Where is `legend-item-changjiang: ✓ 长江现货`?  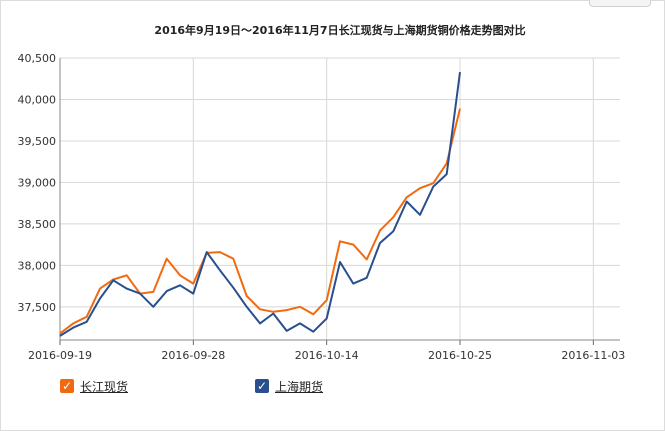
legend-item-changjiang: ✓ 长江现货 is located at coordinates (94, 386).